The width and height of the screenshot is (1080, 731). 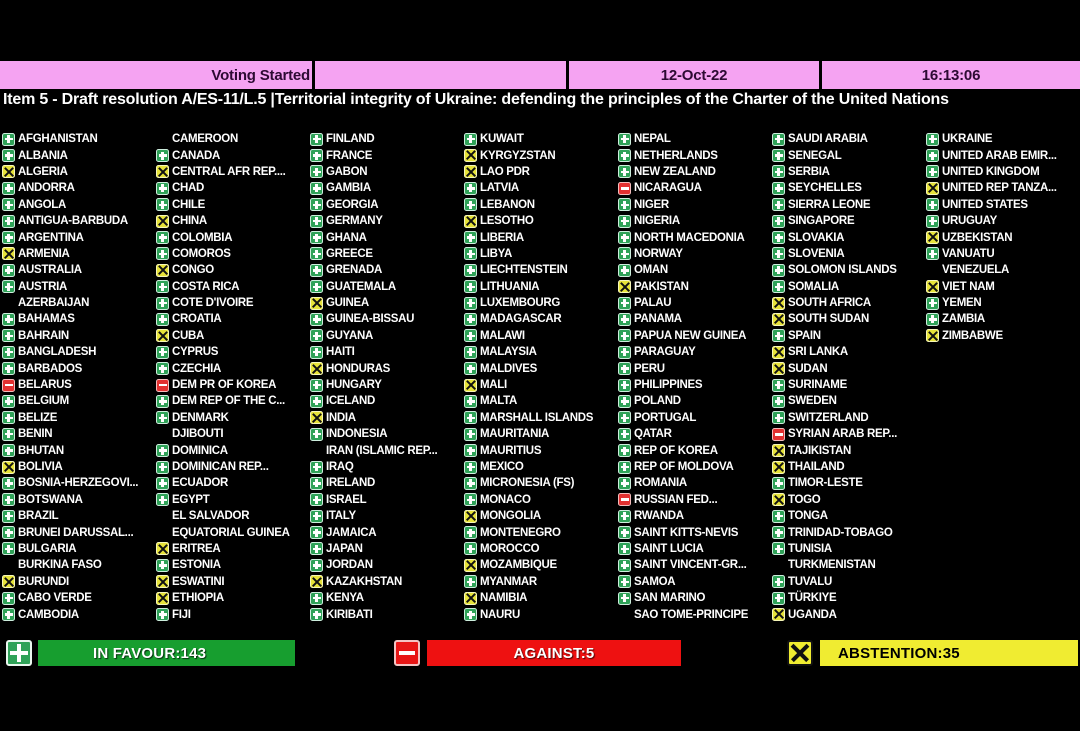 What do you see at coordinates (660, 483) in the screenshot?
I see `country-label: ROMANIA` at bounding box center [660, 483].